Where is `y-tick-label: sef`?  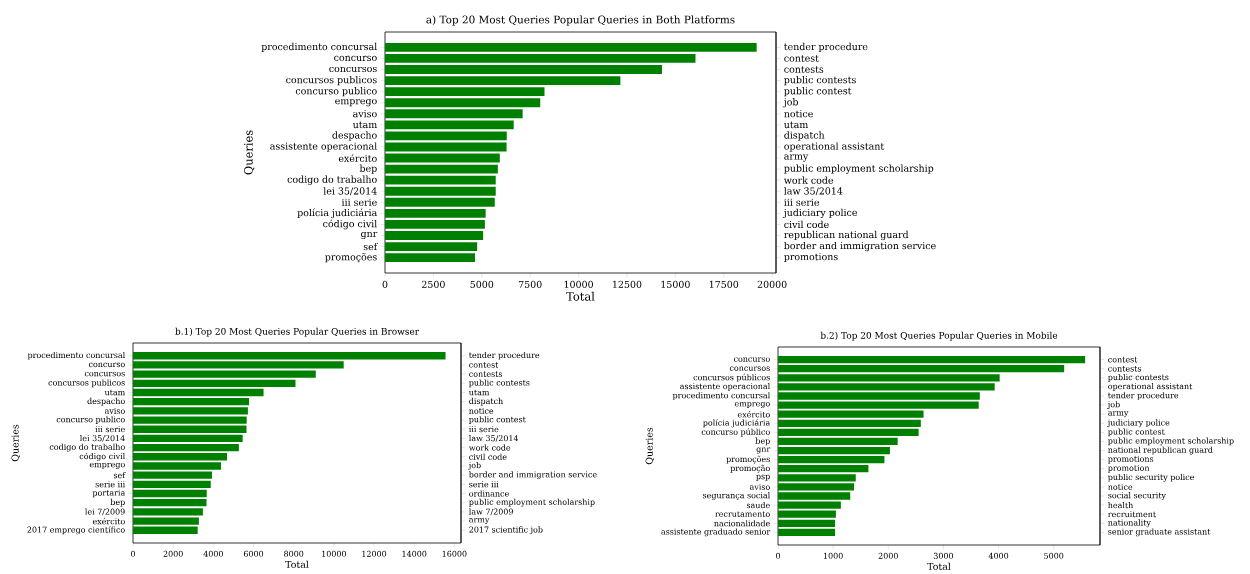
y-tick-label: sef is located at coordinates (370, 246).